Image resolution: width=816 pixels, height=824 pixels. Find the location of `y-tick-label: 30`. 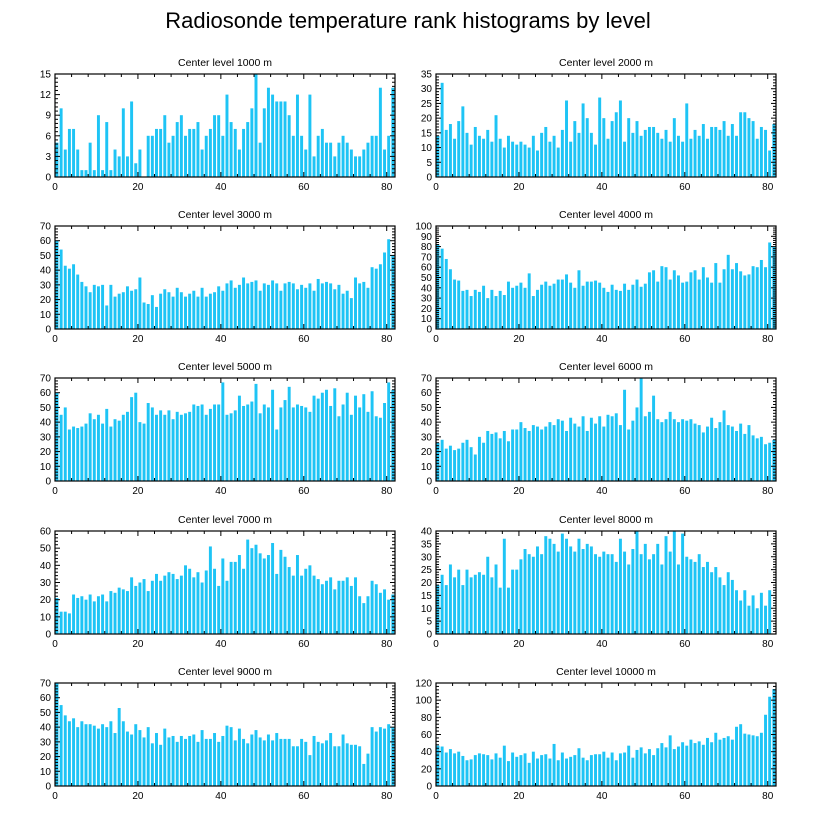

y-tick-label: 30 is located at coordinates (46, 285).